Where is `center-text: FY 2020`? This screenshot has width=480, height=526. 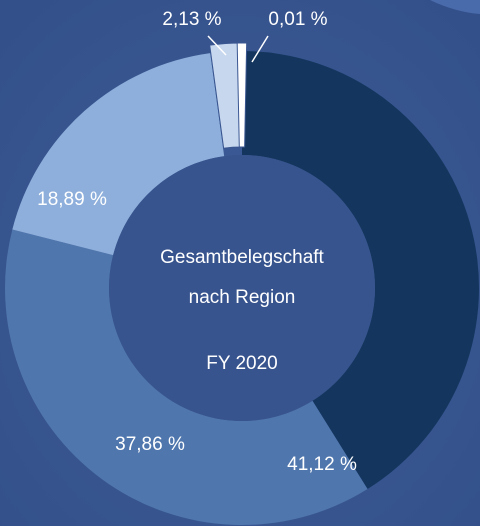 center-text: FY 2020 is located at coordinates (241, 363).